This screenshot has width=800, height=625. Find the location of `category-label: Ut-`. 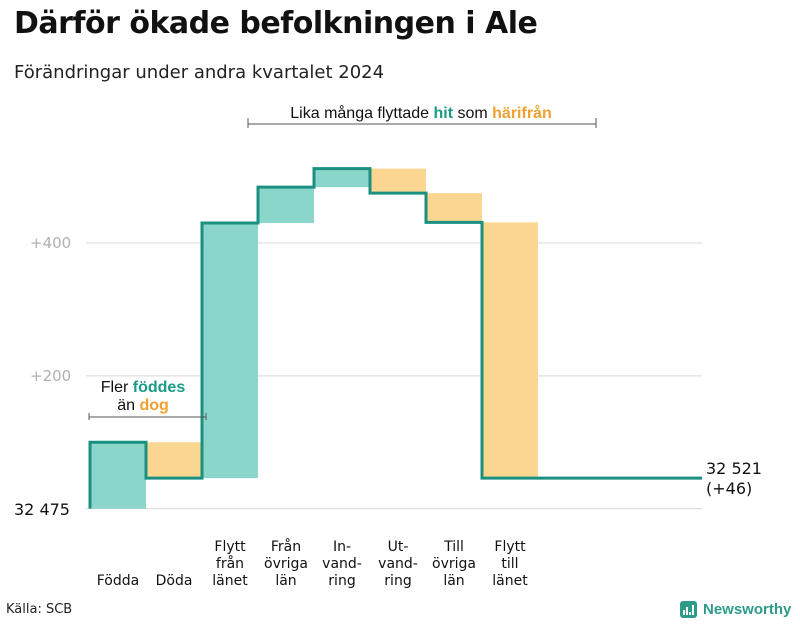

category-label: Ut- is located at coordinates (398, 547).